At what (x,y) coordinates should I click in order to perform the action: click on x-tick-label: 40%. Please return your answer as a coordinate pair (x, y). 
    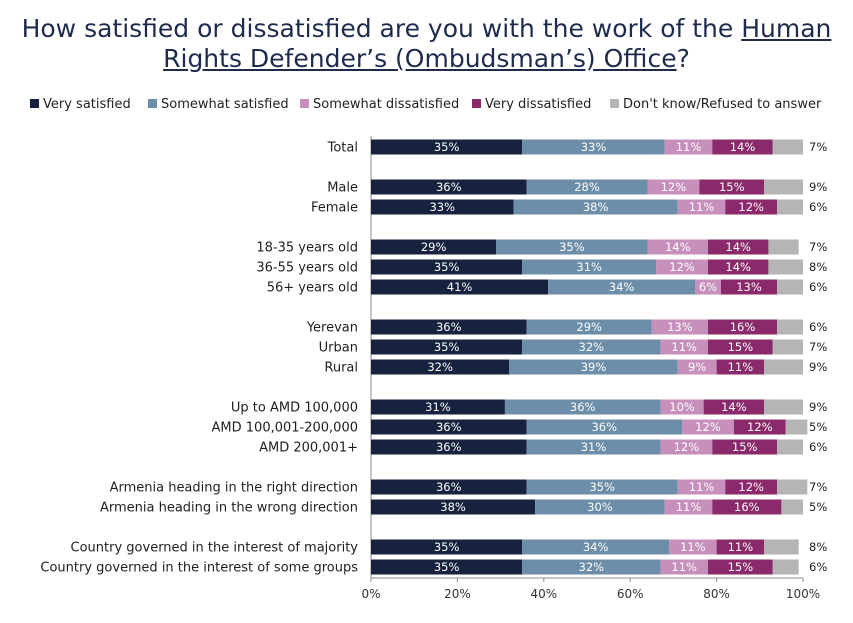
    Looking at the image, I should click on (543, 594).